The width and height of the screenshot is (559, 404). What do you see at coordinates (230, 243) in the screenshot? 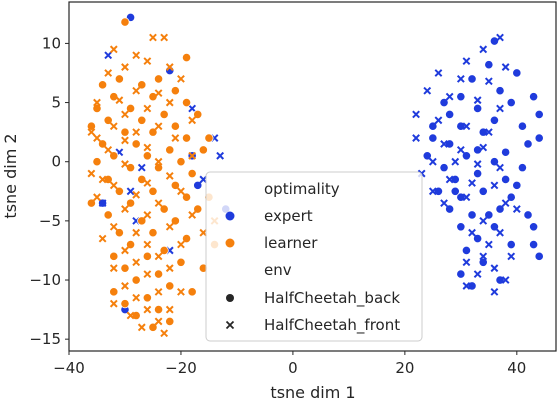
I see `legend-marker-learner` at bounding box center [230, 243].